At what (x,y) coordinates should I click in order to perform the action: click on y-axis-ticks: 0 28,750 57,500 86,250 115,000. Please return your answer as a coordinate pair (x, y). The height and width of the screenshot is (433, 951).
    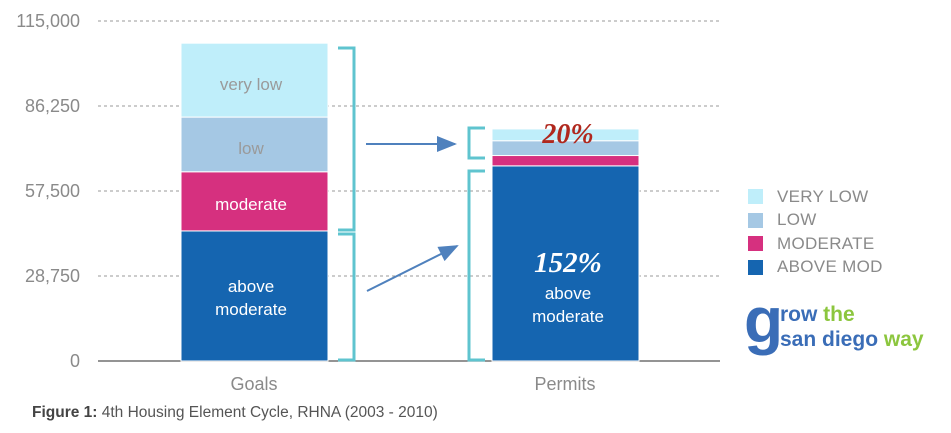
    Looking at the image, I should click on (48, 191).